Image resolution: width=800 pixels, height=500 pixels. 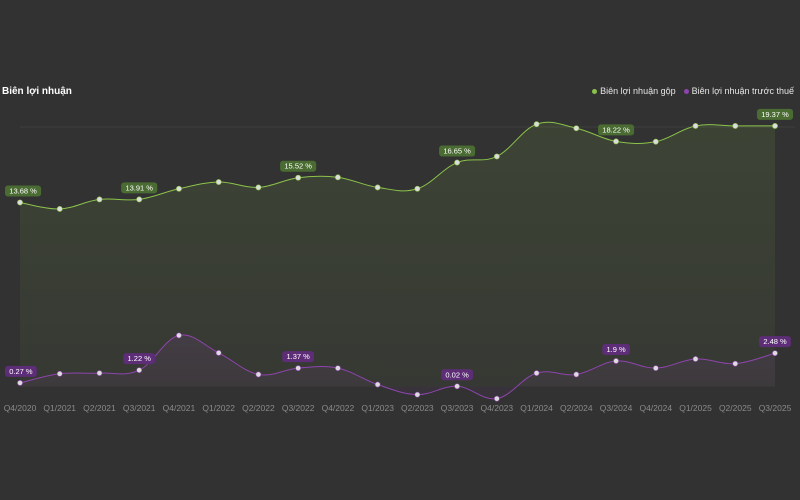 I want to click on data-label-0-3: 13.91 %, so click(x=139, y=187).